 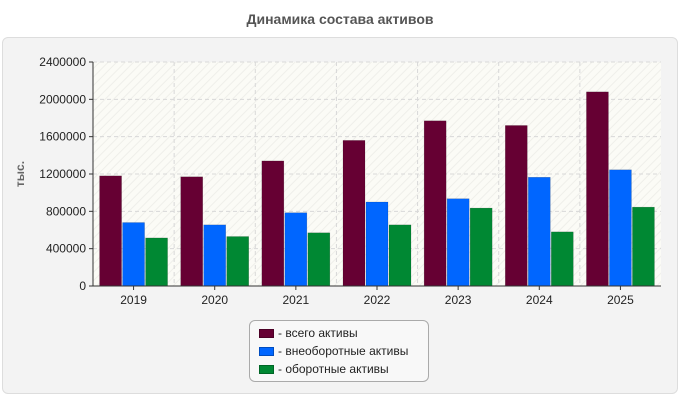 I want to click on x-tick-label: 2020, so click(x=214, y=300).